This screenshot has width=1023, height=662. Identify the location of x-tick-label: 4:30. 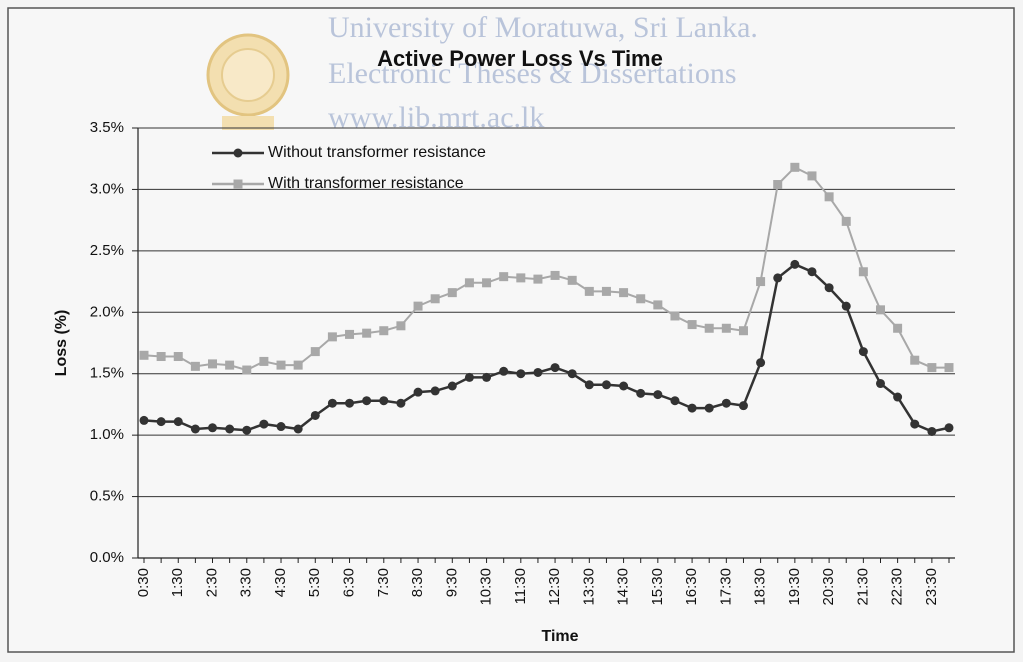
(280, 582).